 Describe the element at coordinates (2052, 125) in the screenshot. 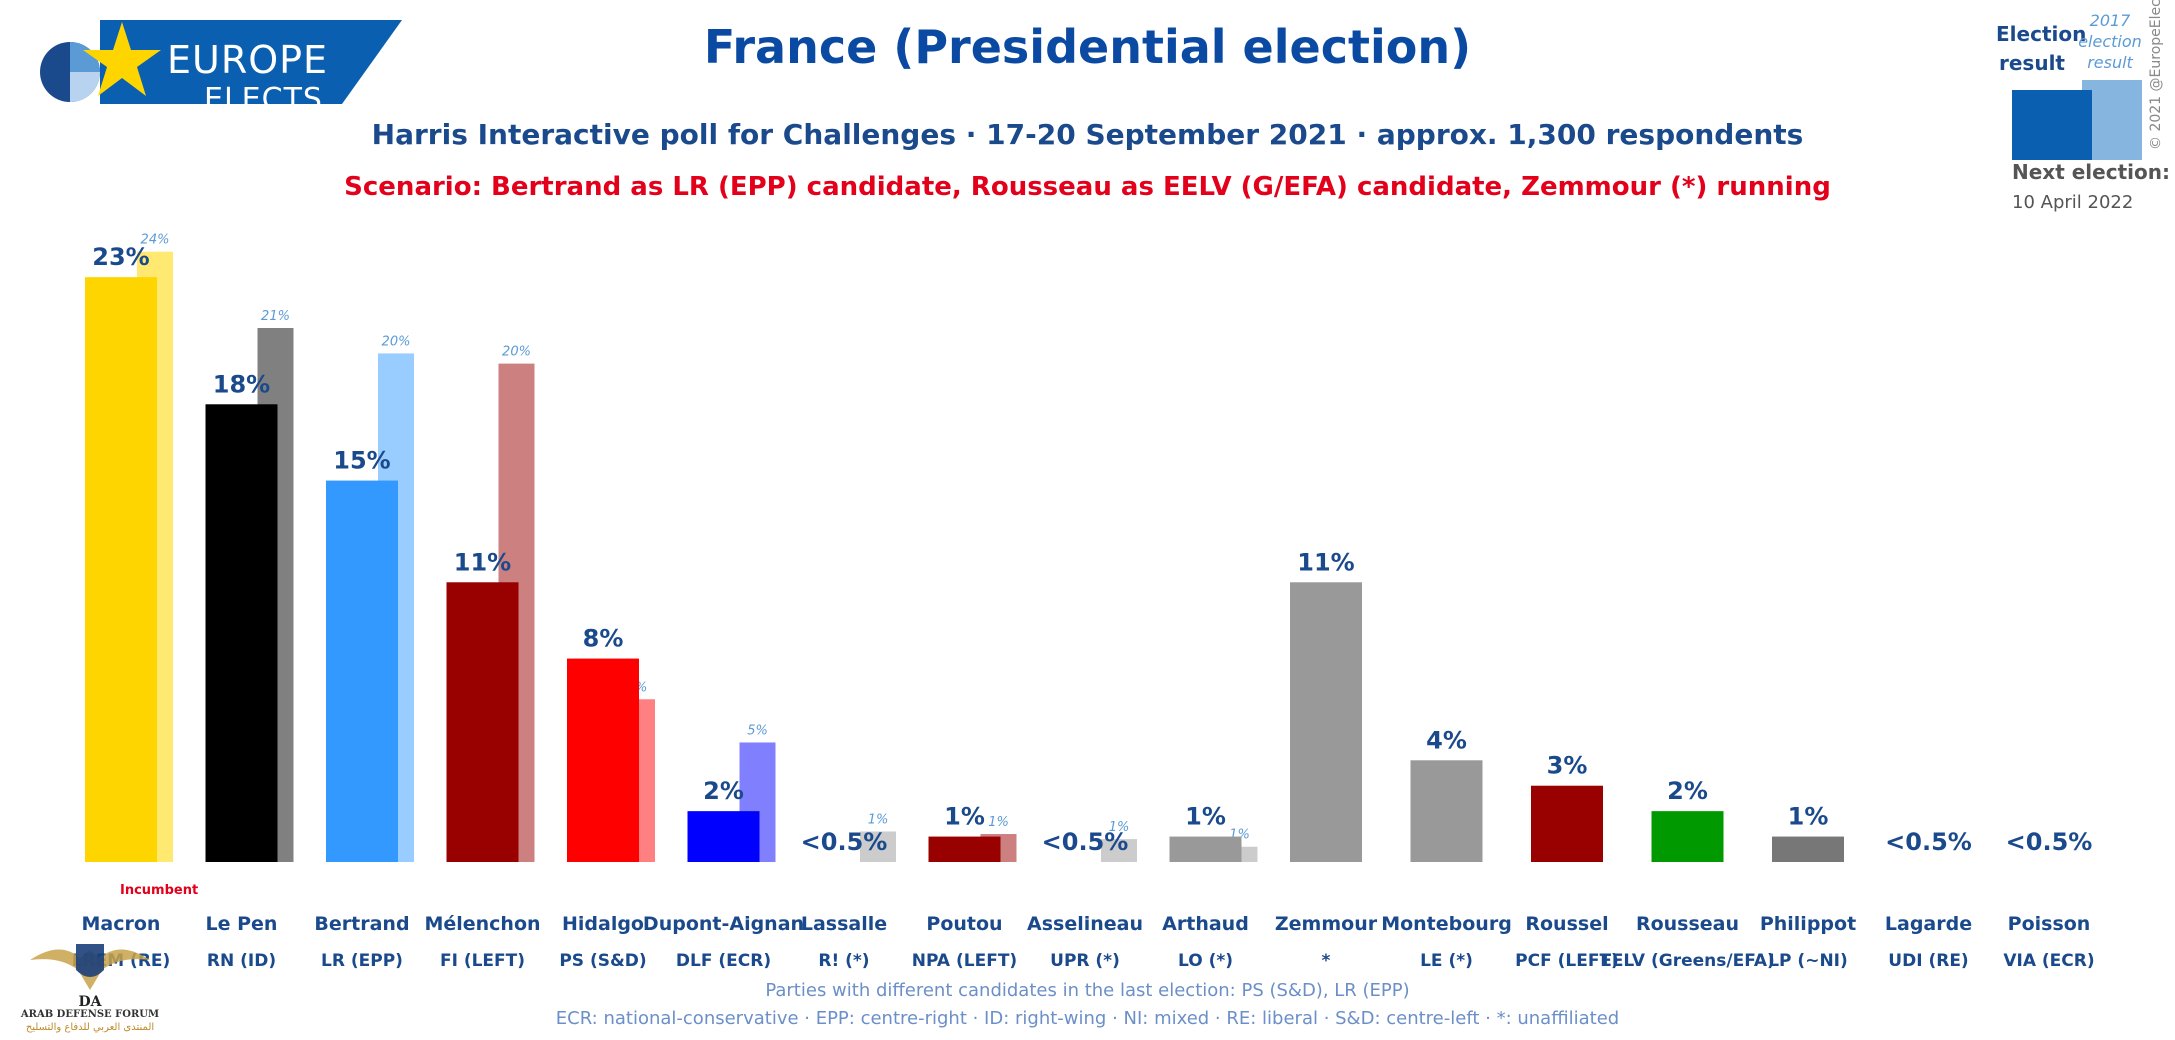

I see `legend-swatch-current` at that location.